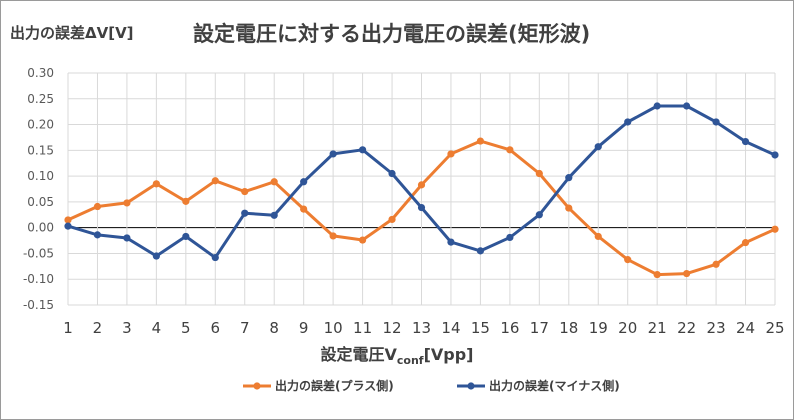 This screenshot has width=794, height=420. What do you see at coordinates (304, 328) in the screenshot?
I see `x-tick-label: 9` at bounding box center [304, 328].